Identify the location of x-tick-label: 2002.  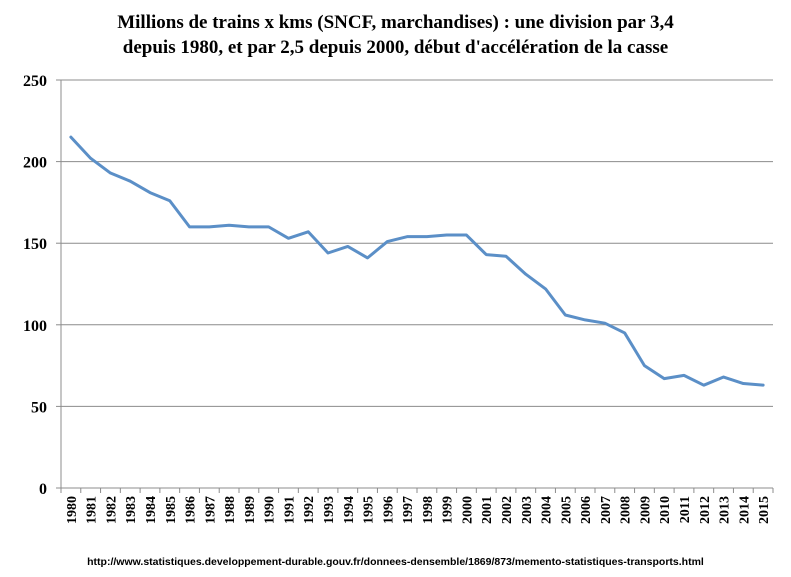
(507, 510).